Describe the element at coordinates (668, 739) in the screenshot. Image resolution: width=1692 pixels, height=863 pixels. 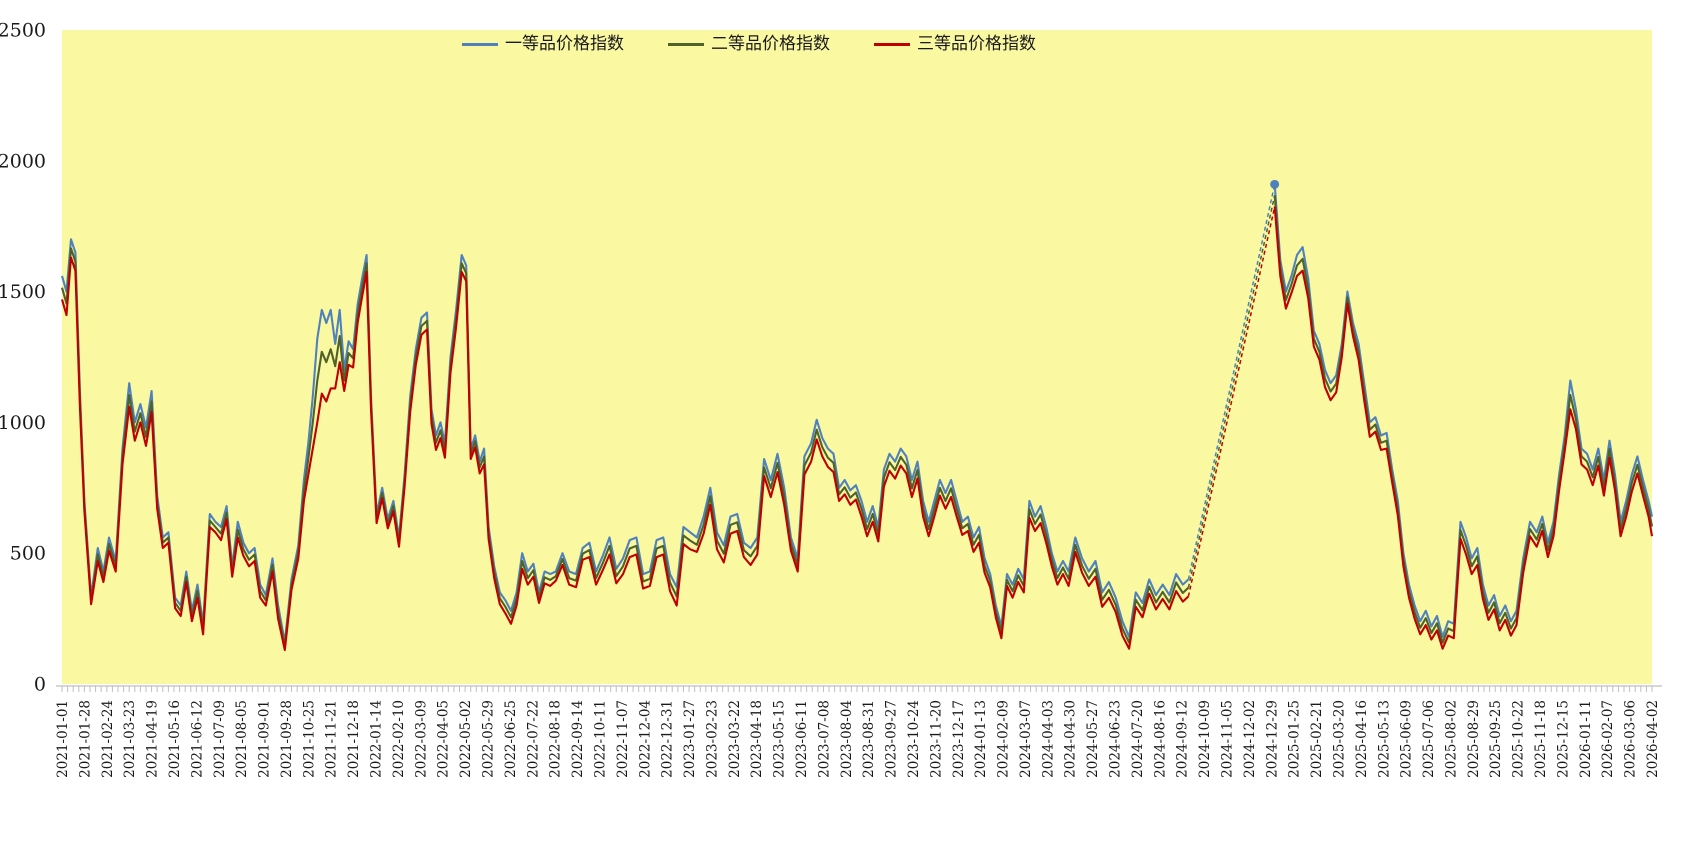
I see `x-tick-label: 2022-12-31` at that location.